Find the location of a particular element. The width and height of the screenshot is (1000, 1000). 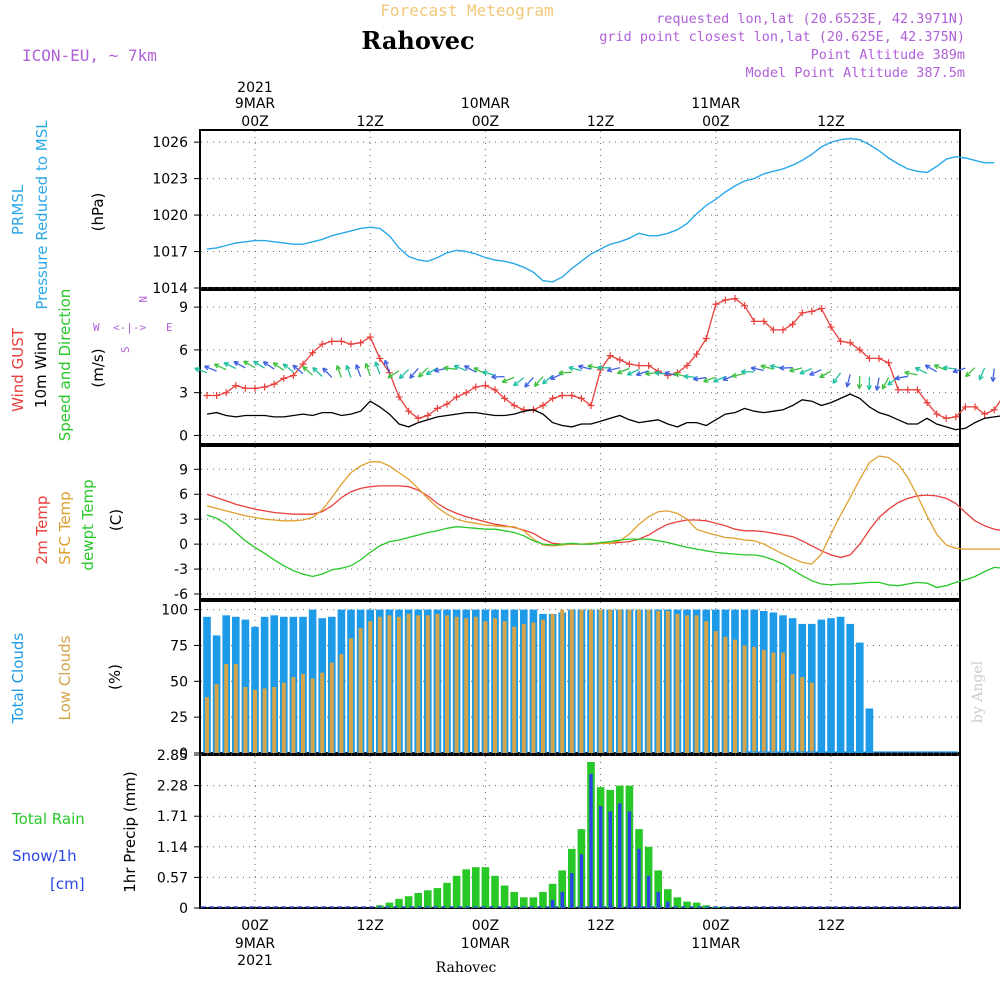

y-tick-label: 2.28 is located at coordinates (172, 787).